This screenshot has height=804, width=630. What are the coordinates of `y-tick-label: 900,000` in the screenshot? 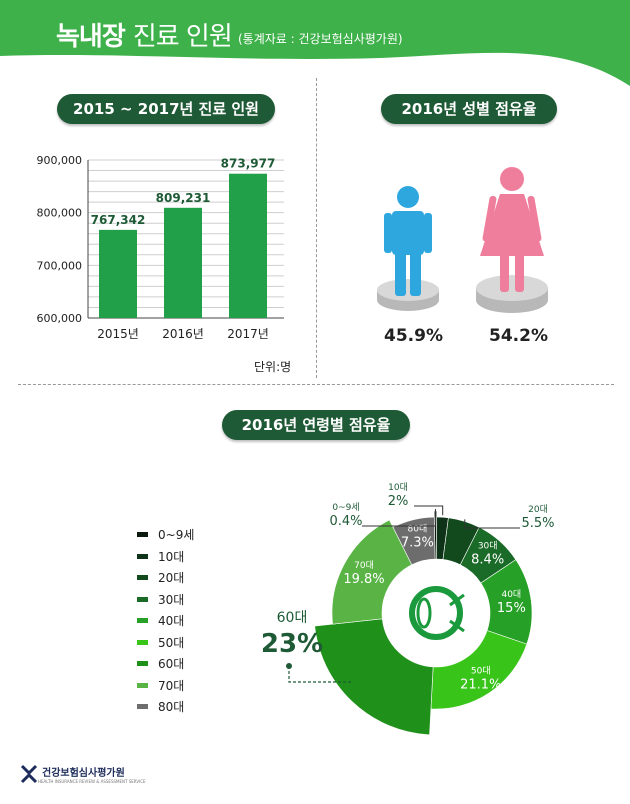 It's located at (60, 160).